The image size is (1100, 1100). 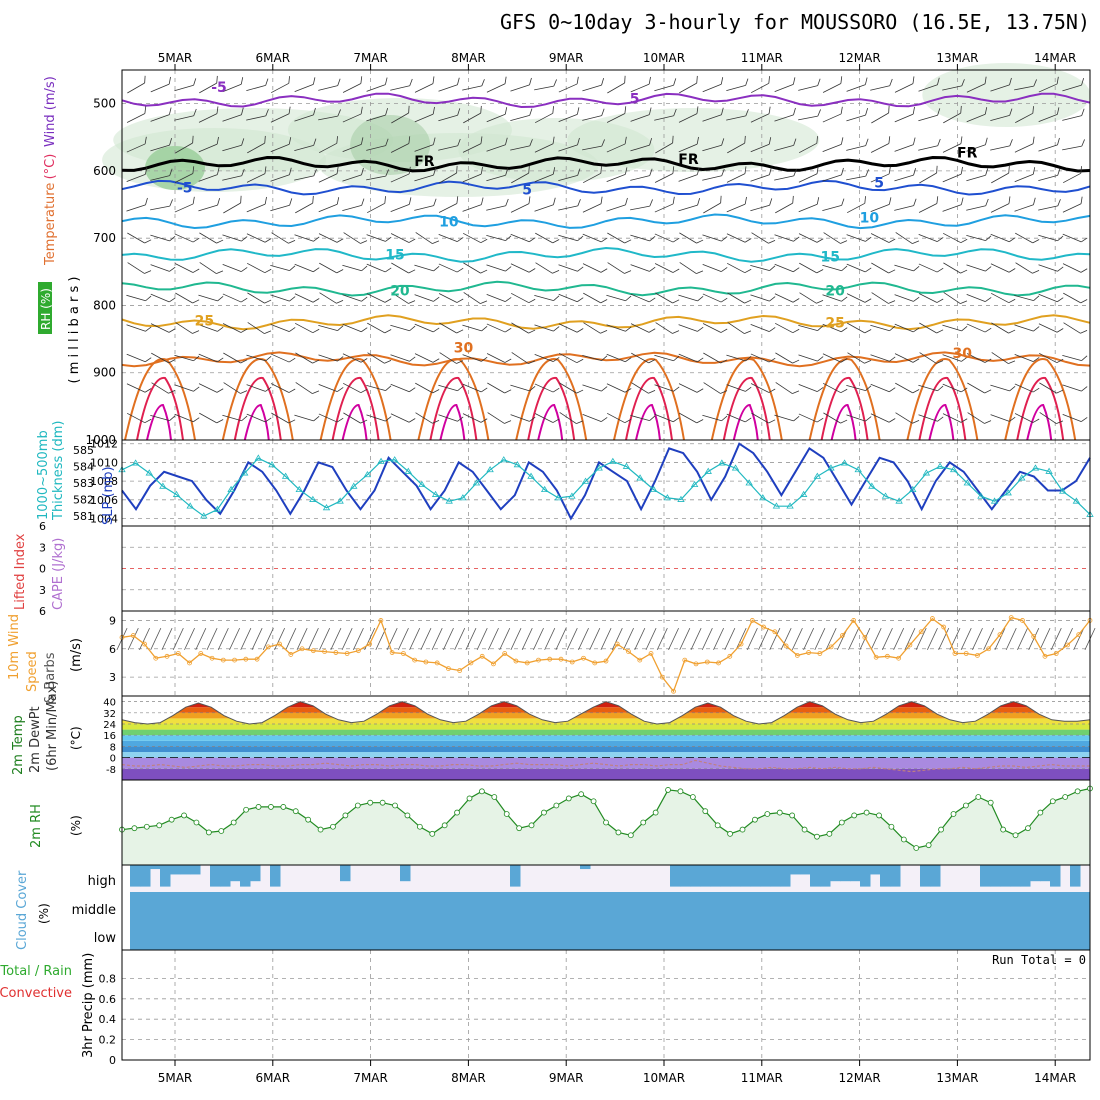 What do you see at coordinates (43, 475) in the screenshot?
I see `thickness-label-prefix: 1000~500mb` at bounding box center [43, 475].